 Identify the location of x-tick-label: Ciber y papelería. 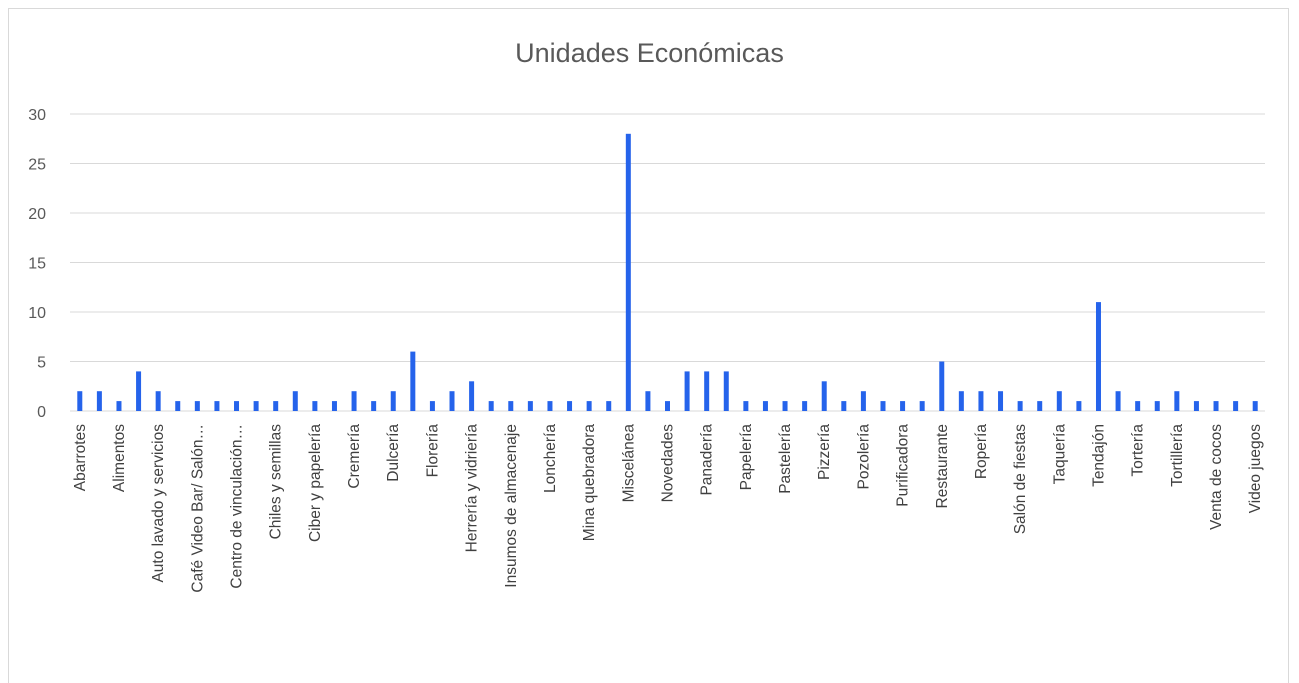
(315, 483).